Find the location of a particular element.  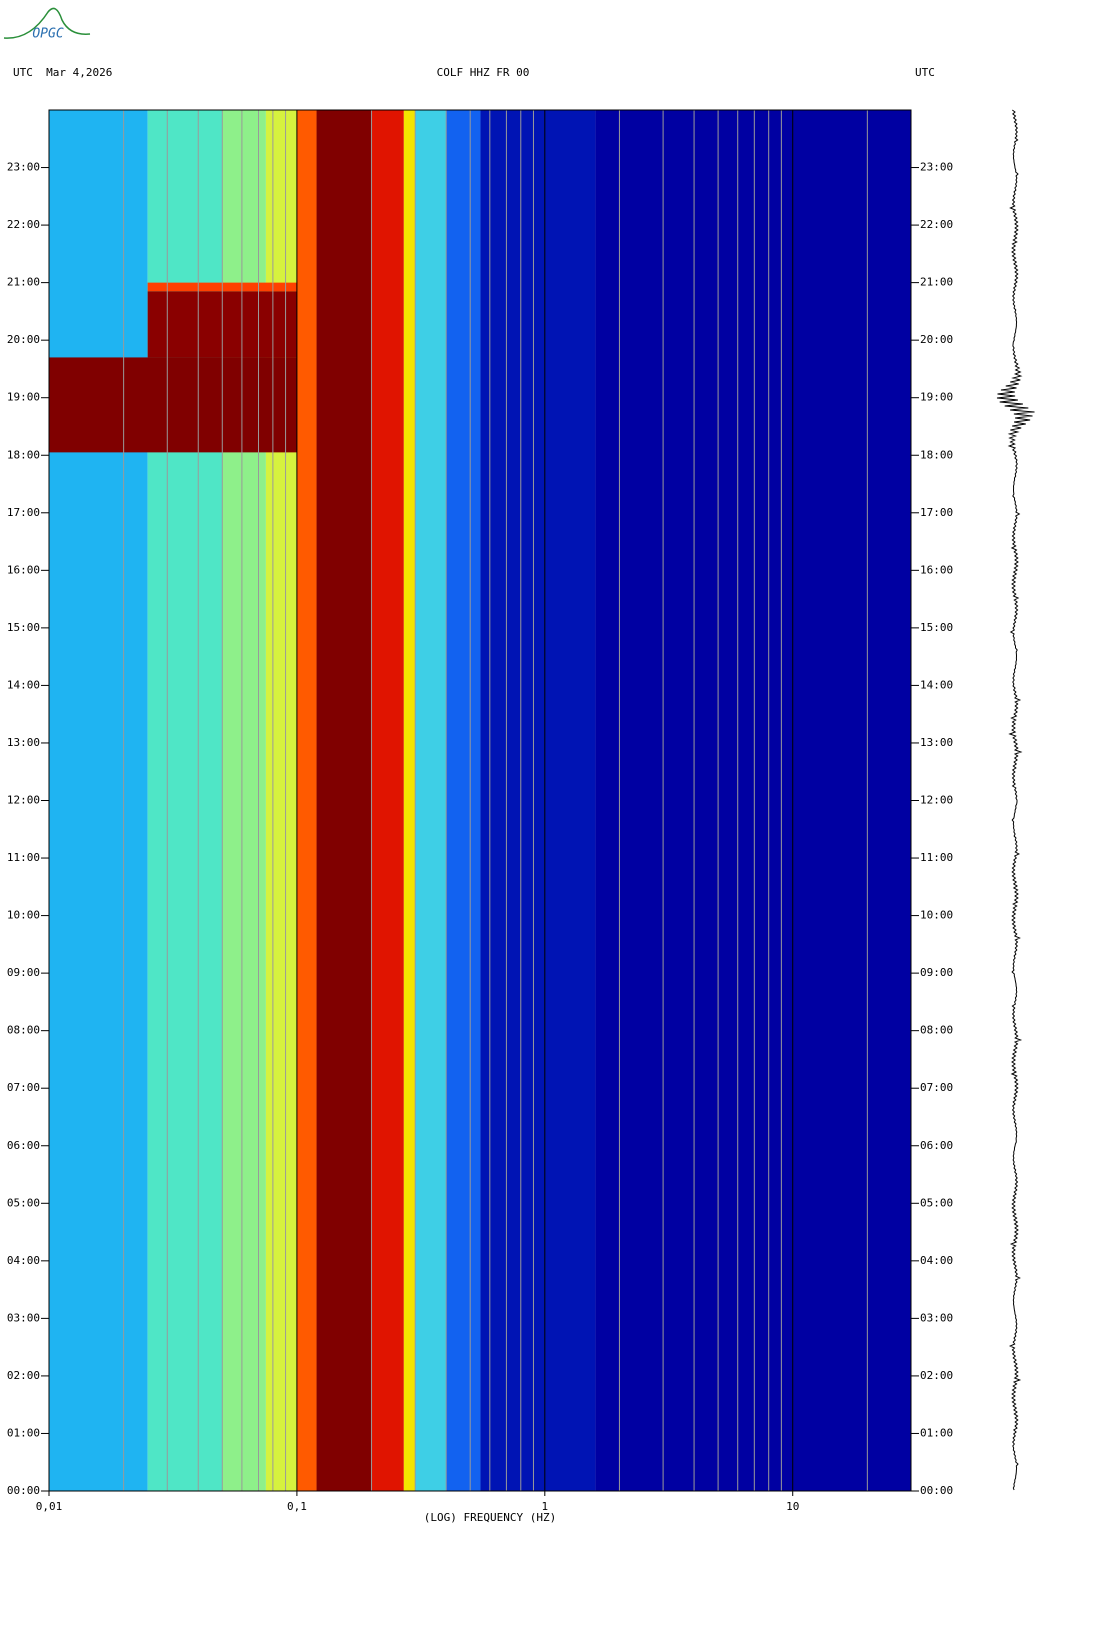

y-tick-label-right: 16:00 is located at coordinates (936, 569).